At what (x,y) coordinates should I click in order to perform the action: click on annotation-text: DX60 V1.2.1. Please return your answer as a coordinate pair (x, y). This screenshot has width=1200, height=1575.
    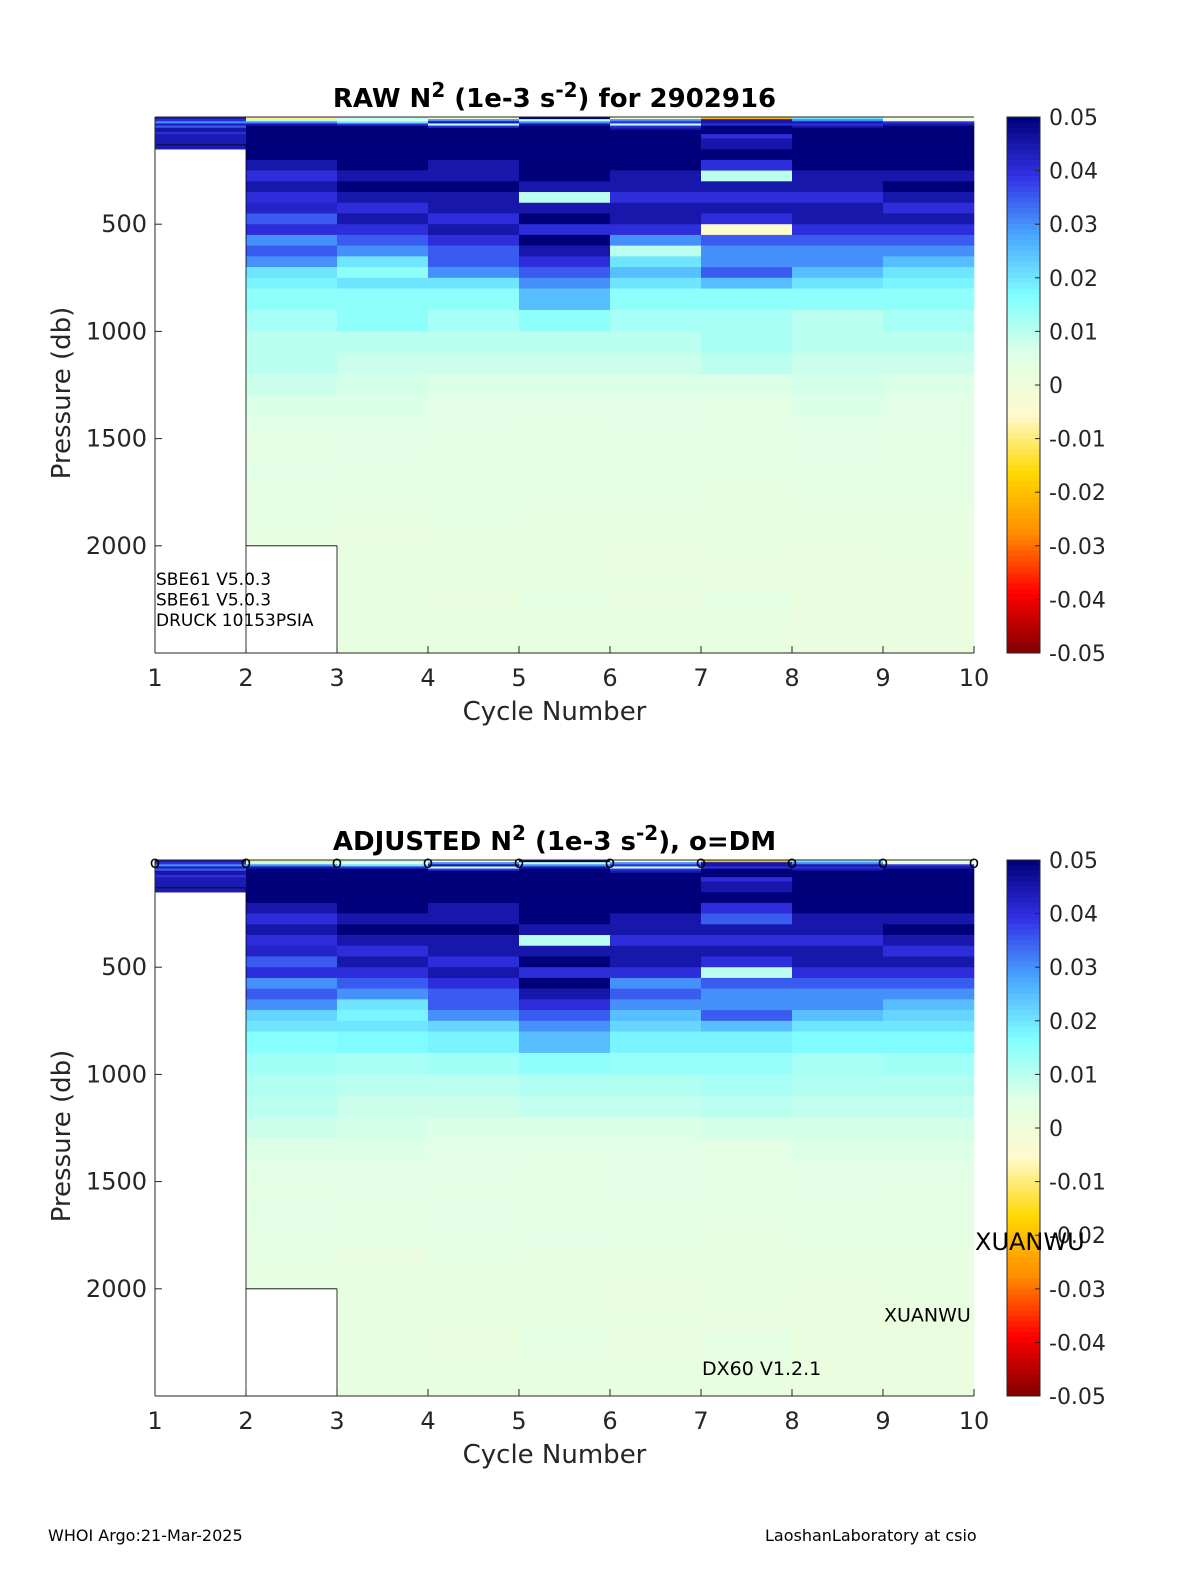
    Looking at the image, I should click on (761, 1369).